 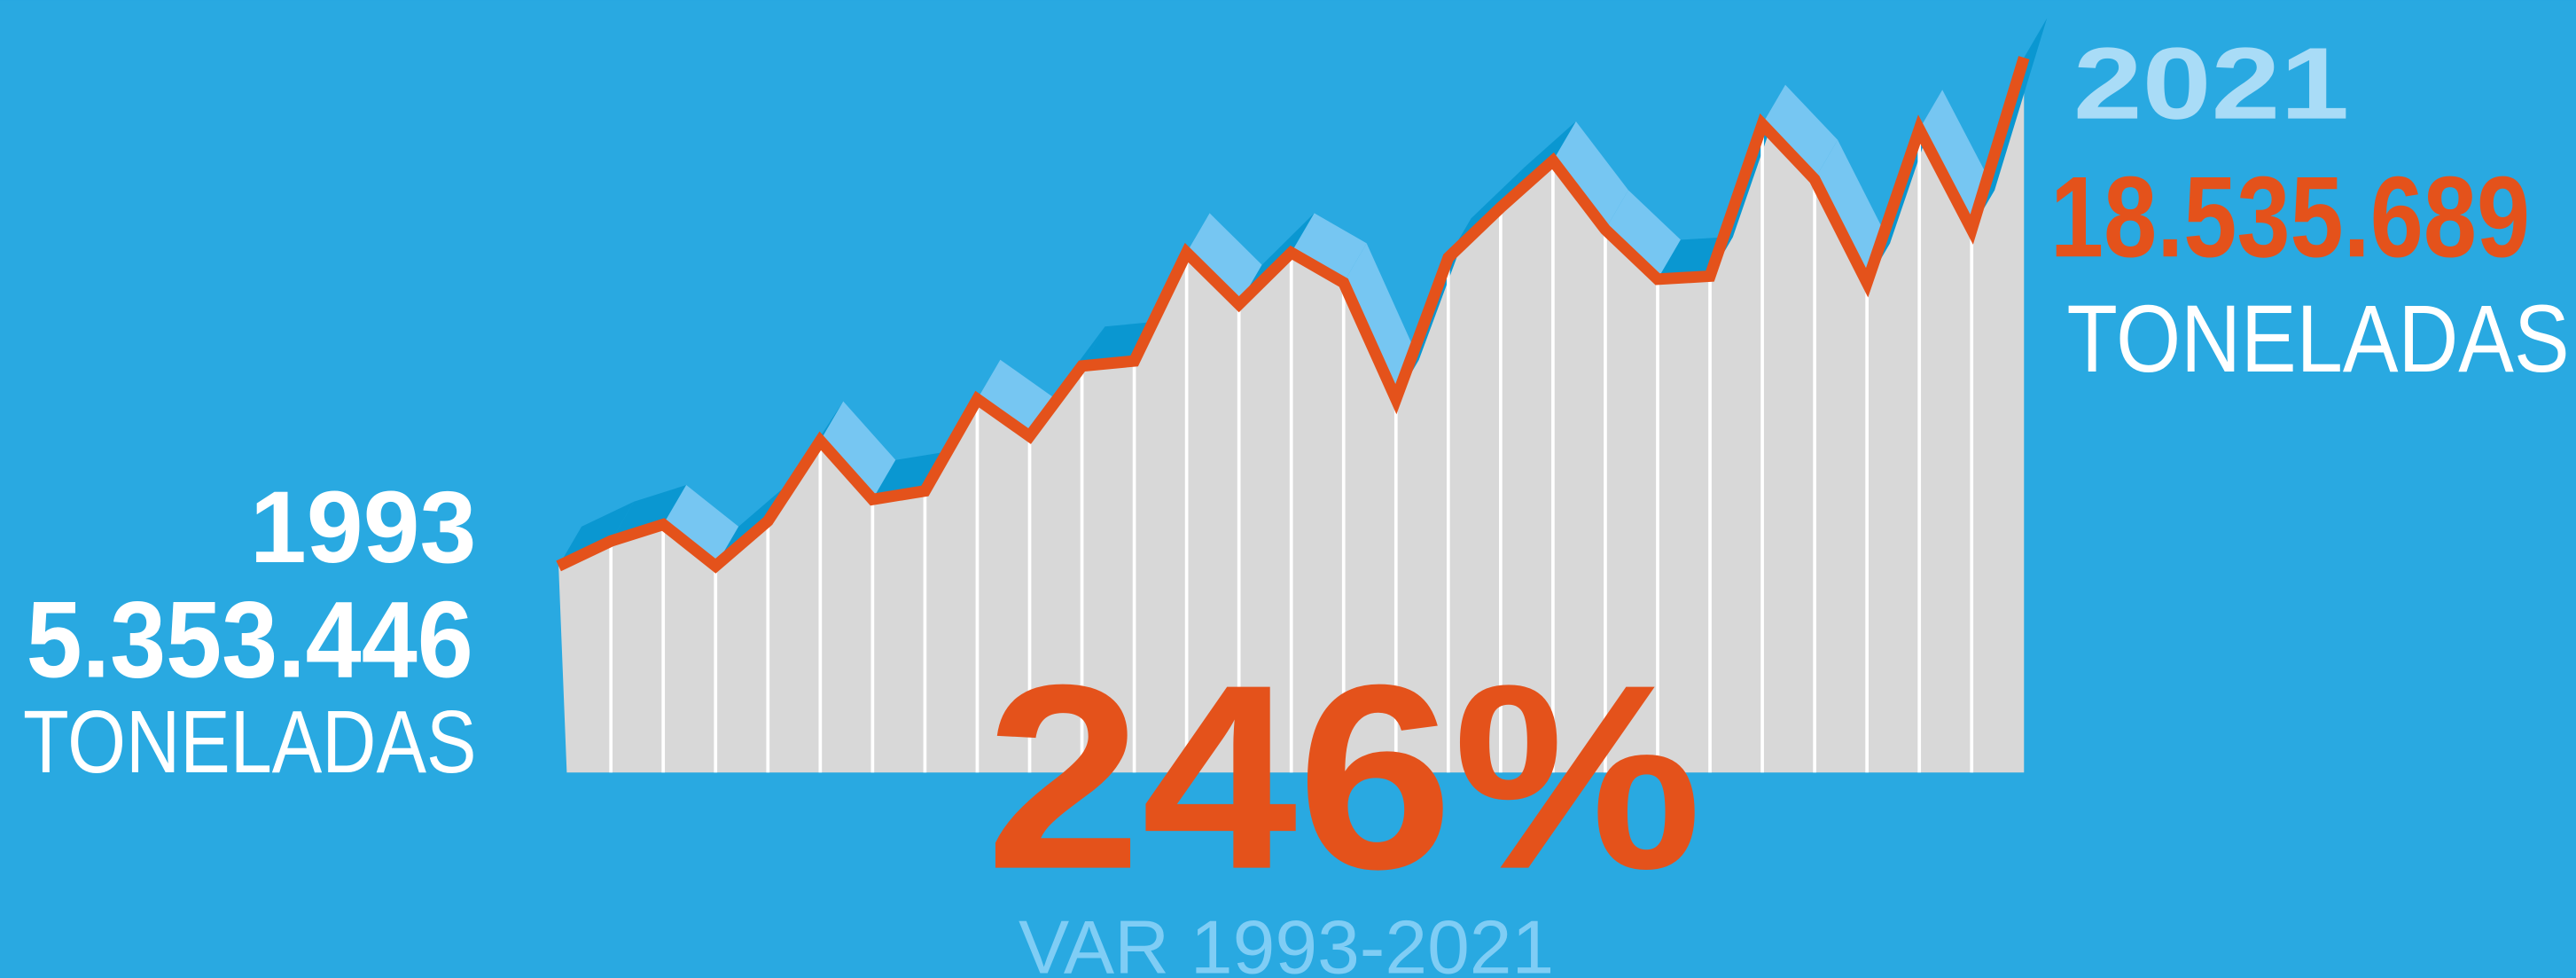 What do you see at coordinates (250, 639) in the screenshot?
I see `start-value: 5.353.446` at bounding box center [250, 639].